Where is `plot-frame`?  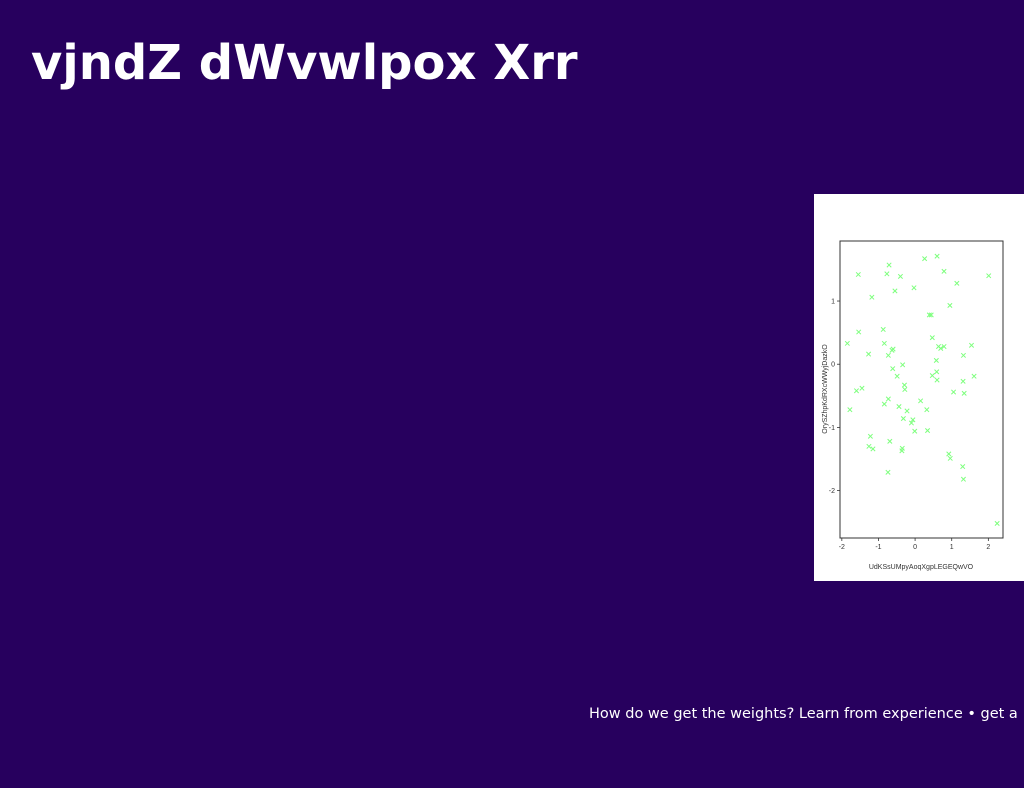
plot-frame is located at coordinates (921, 389).